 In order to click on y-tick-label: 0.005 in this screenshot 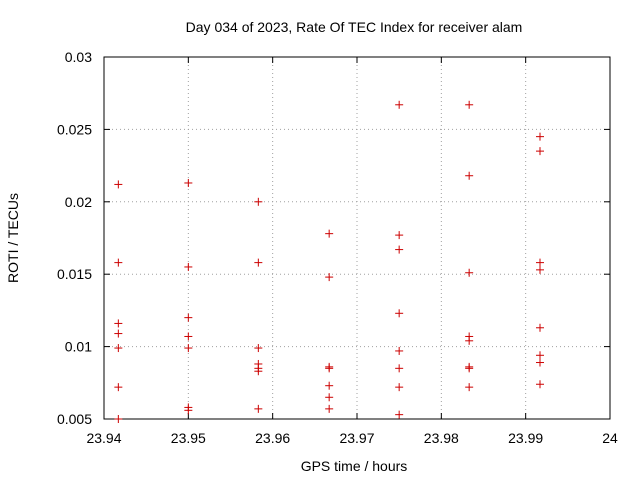, I will do `click(74, 419)`.